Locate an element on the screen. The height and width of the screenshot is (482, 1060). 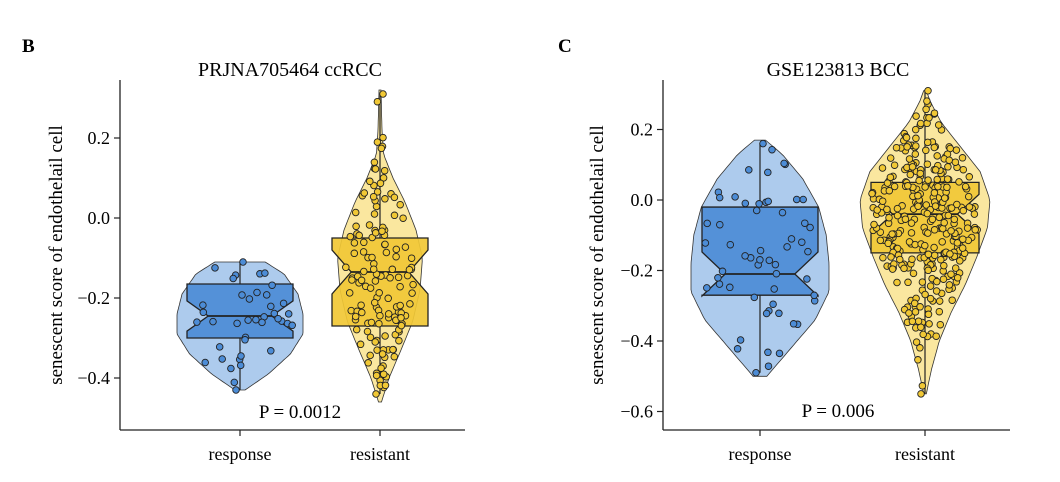
panel-b-label: B is located at coordinates (28, 46).